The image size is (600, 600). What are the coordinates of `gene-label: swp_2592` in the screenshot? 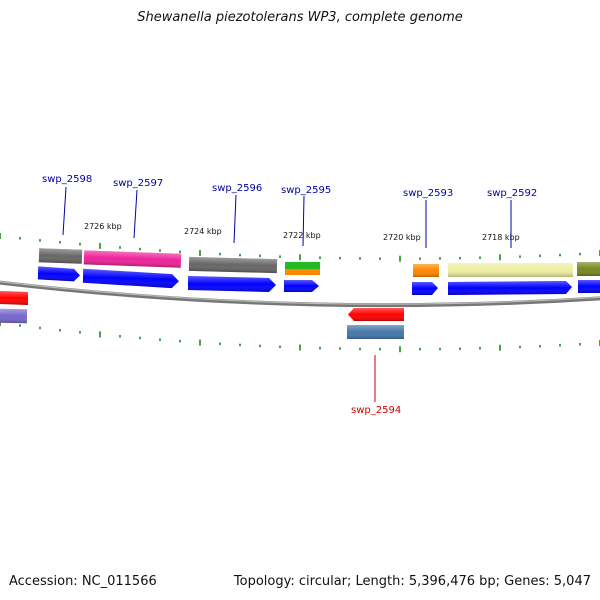 It's located at (512, 193).